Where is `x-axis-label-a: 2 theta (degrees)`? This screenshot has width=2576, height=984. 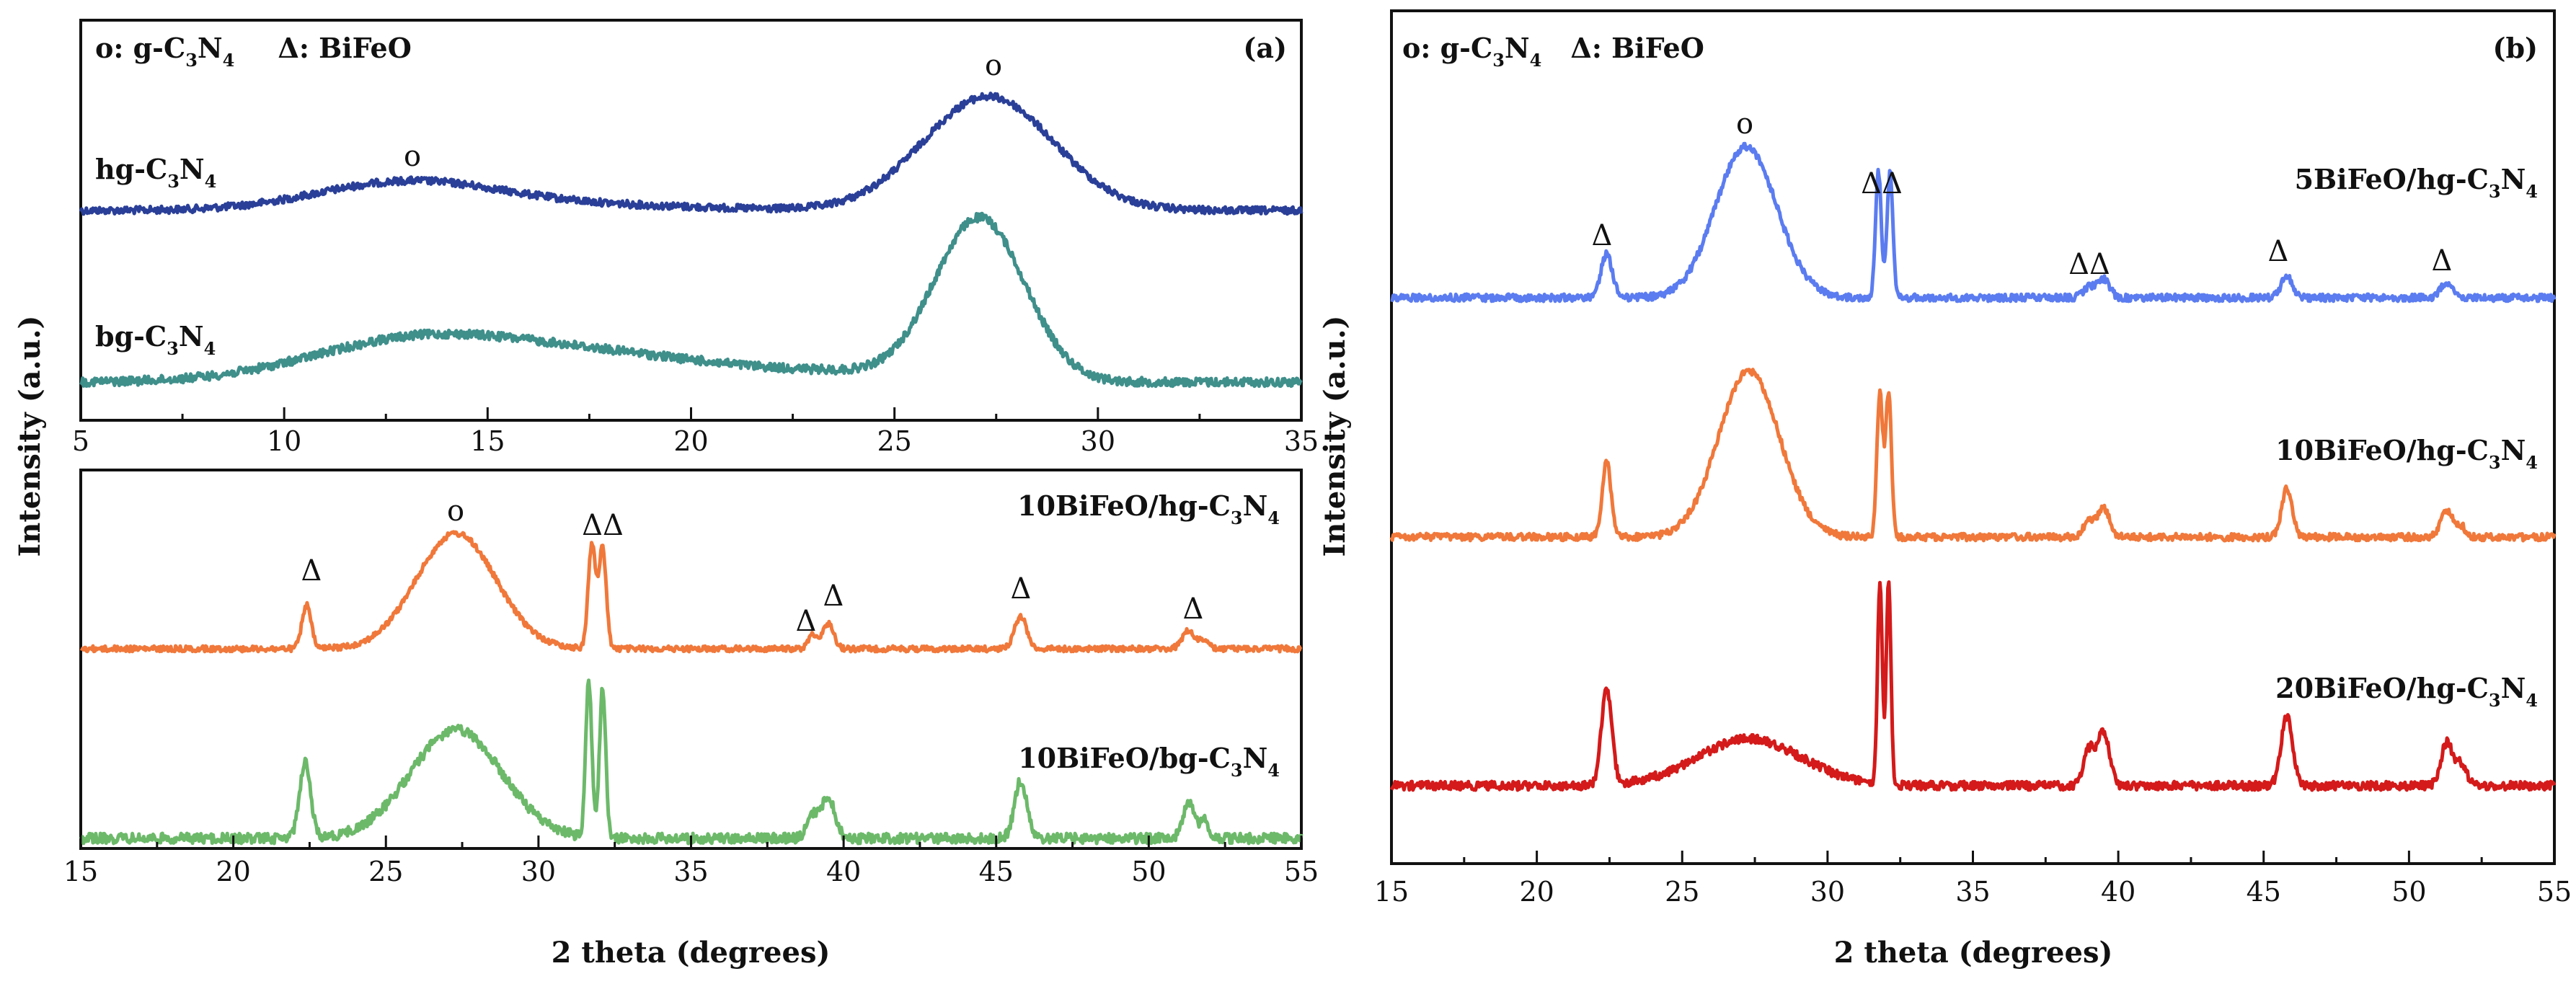
x-axis-label-a: 2 theta (degrees) is located at coordinates (691, 953).